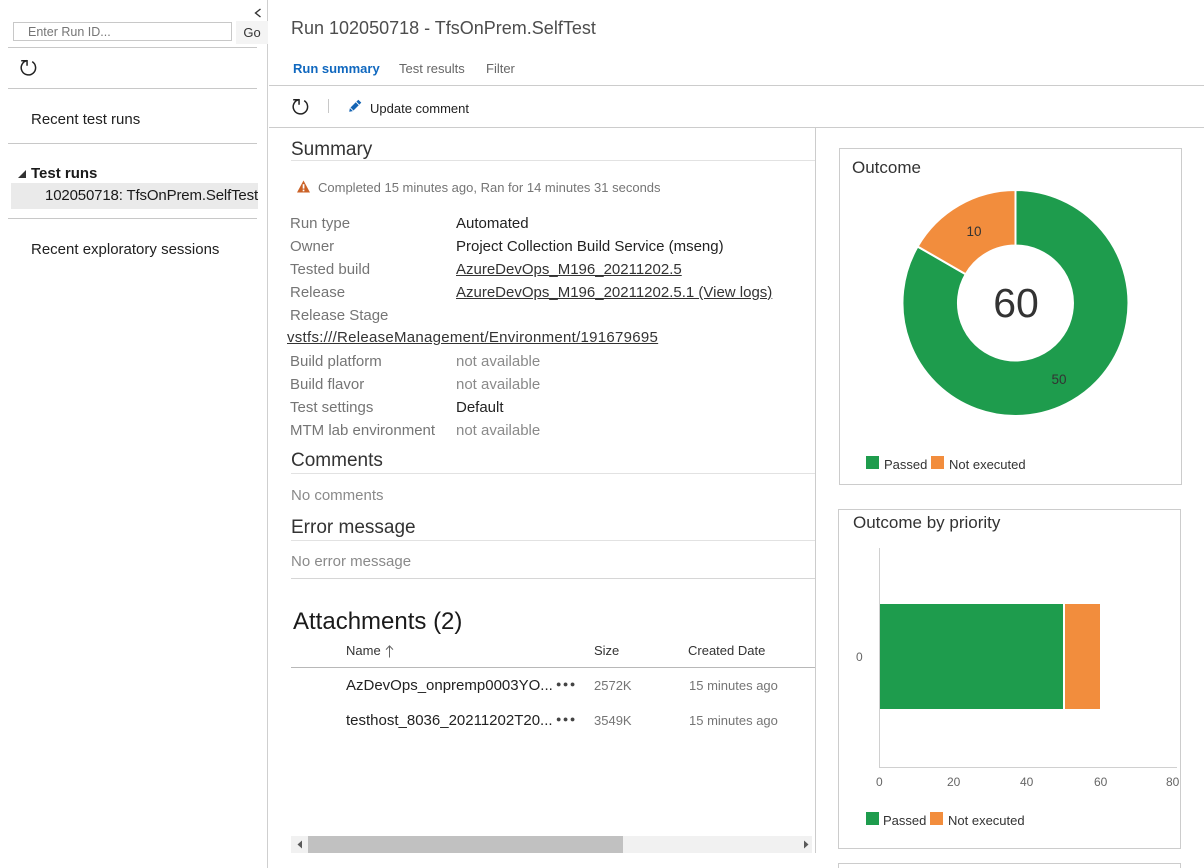 This screenshot has height=868, width=1204. What do you see at coordinates (1058, 379) in the screenshot?
I see `svg-text: 50` at bounding box center [1058, 379].